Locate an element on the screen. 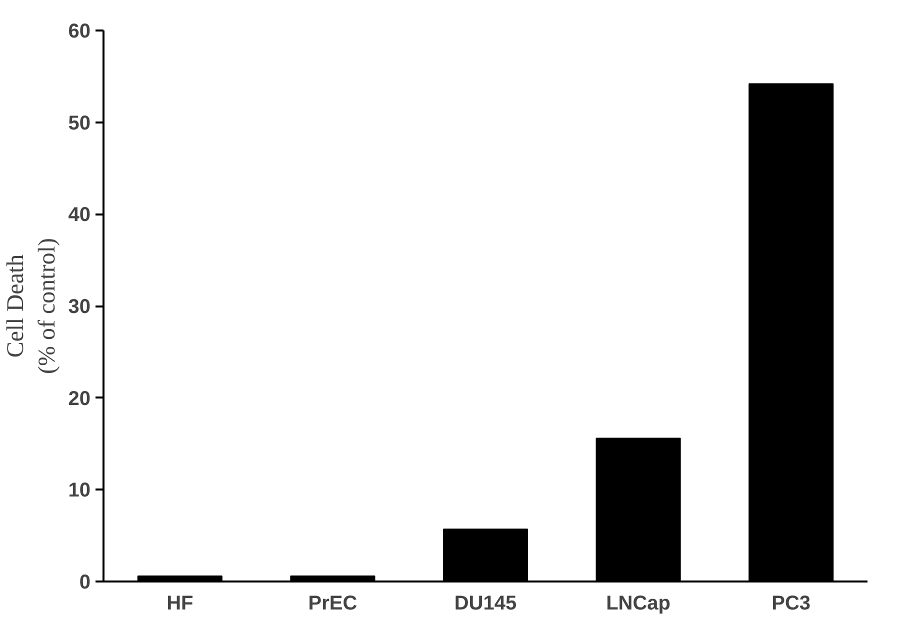 Image resolution: width=897 pixels, height=617 pixels. y-axis-title: Cell Death (% of control) is located at coordinates (31, 306).